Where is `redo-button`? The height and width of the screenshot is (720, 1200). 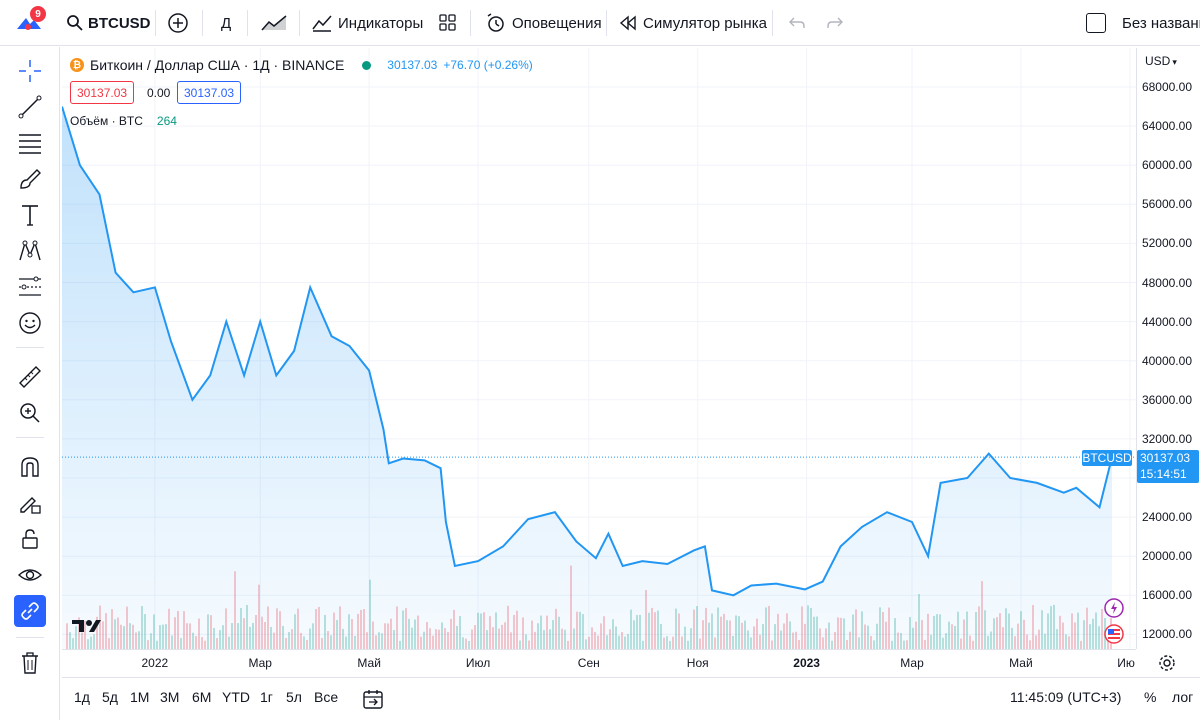
redo-button is located at coordinates (835, 23).